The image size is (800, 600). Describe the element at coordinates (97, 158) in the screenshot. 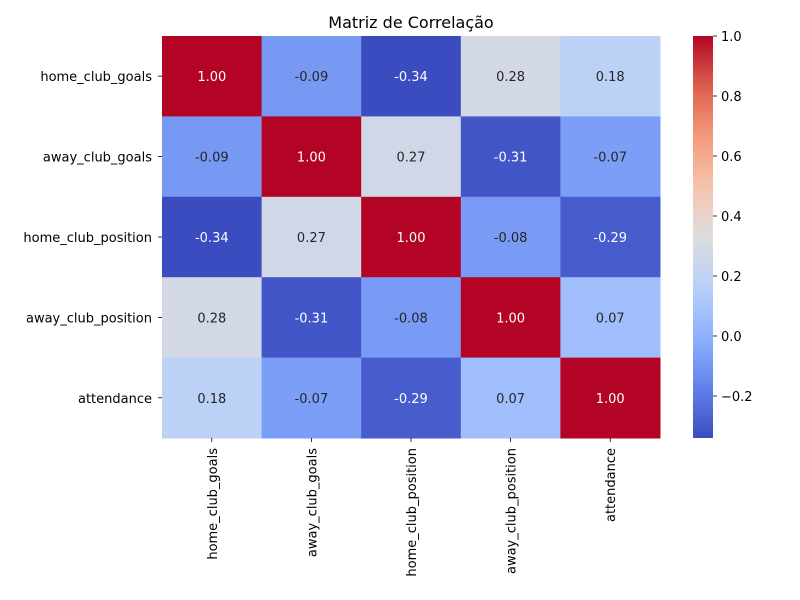

I see `row-tick-label: away_club_goals` at that location.